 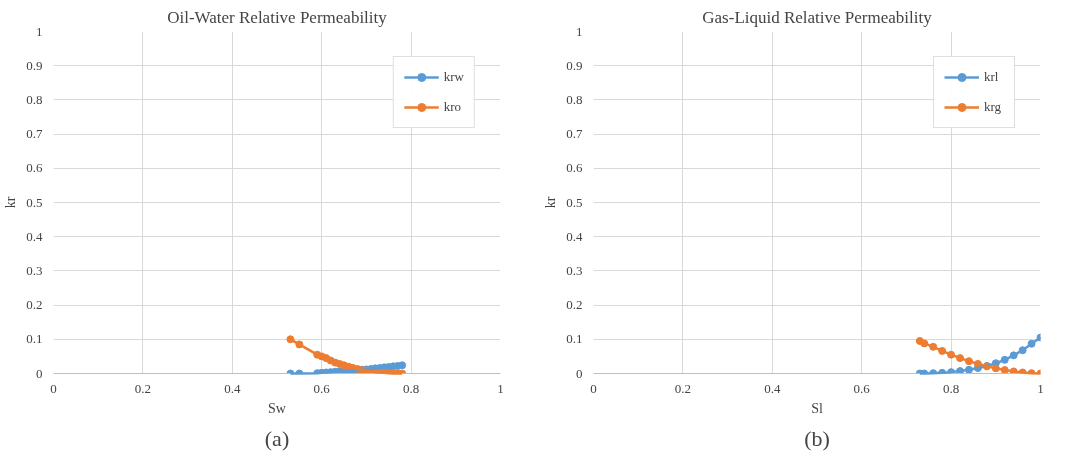 What do you see at coordinates (277, 408) in the screenshot?
I see `x-axis-title: Sw` at bounding box center [277, 408].